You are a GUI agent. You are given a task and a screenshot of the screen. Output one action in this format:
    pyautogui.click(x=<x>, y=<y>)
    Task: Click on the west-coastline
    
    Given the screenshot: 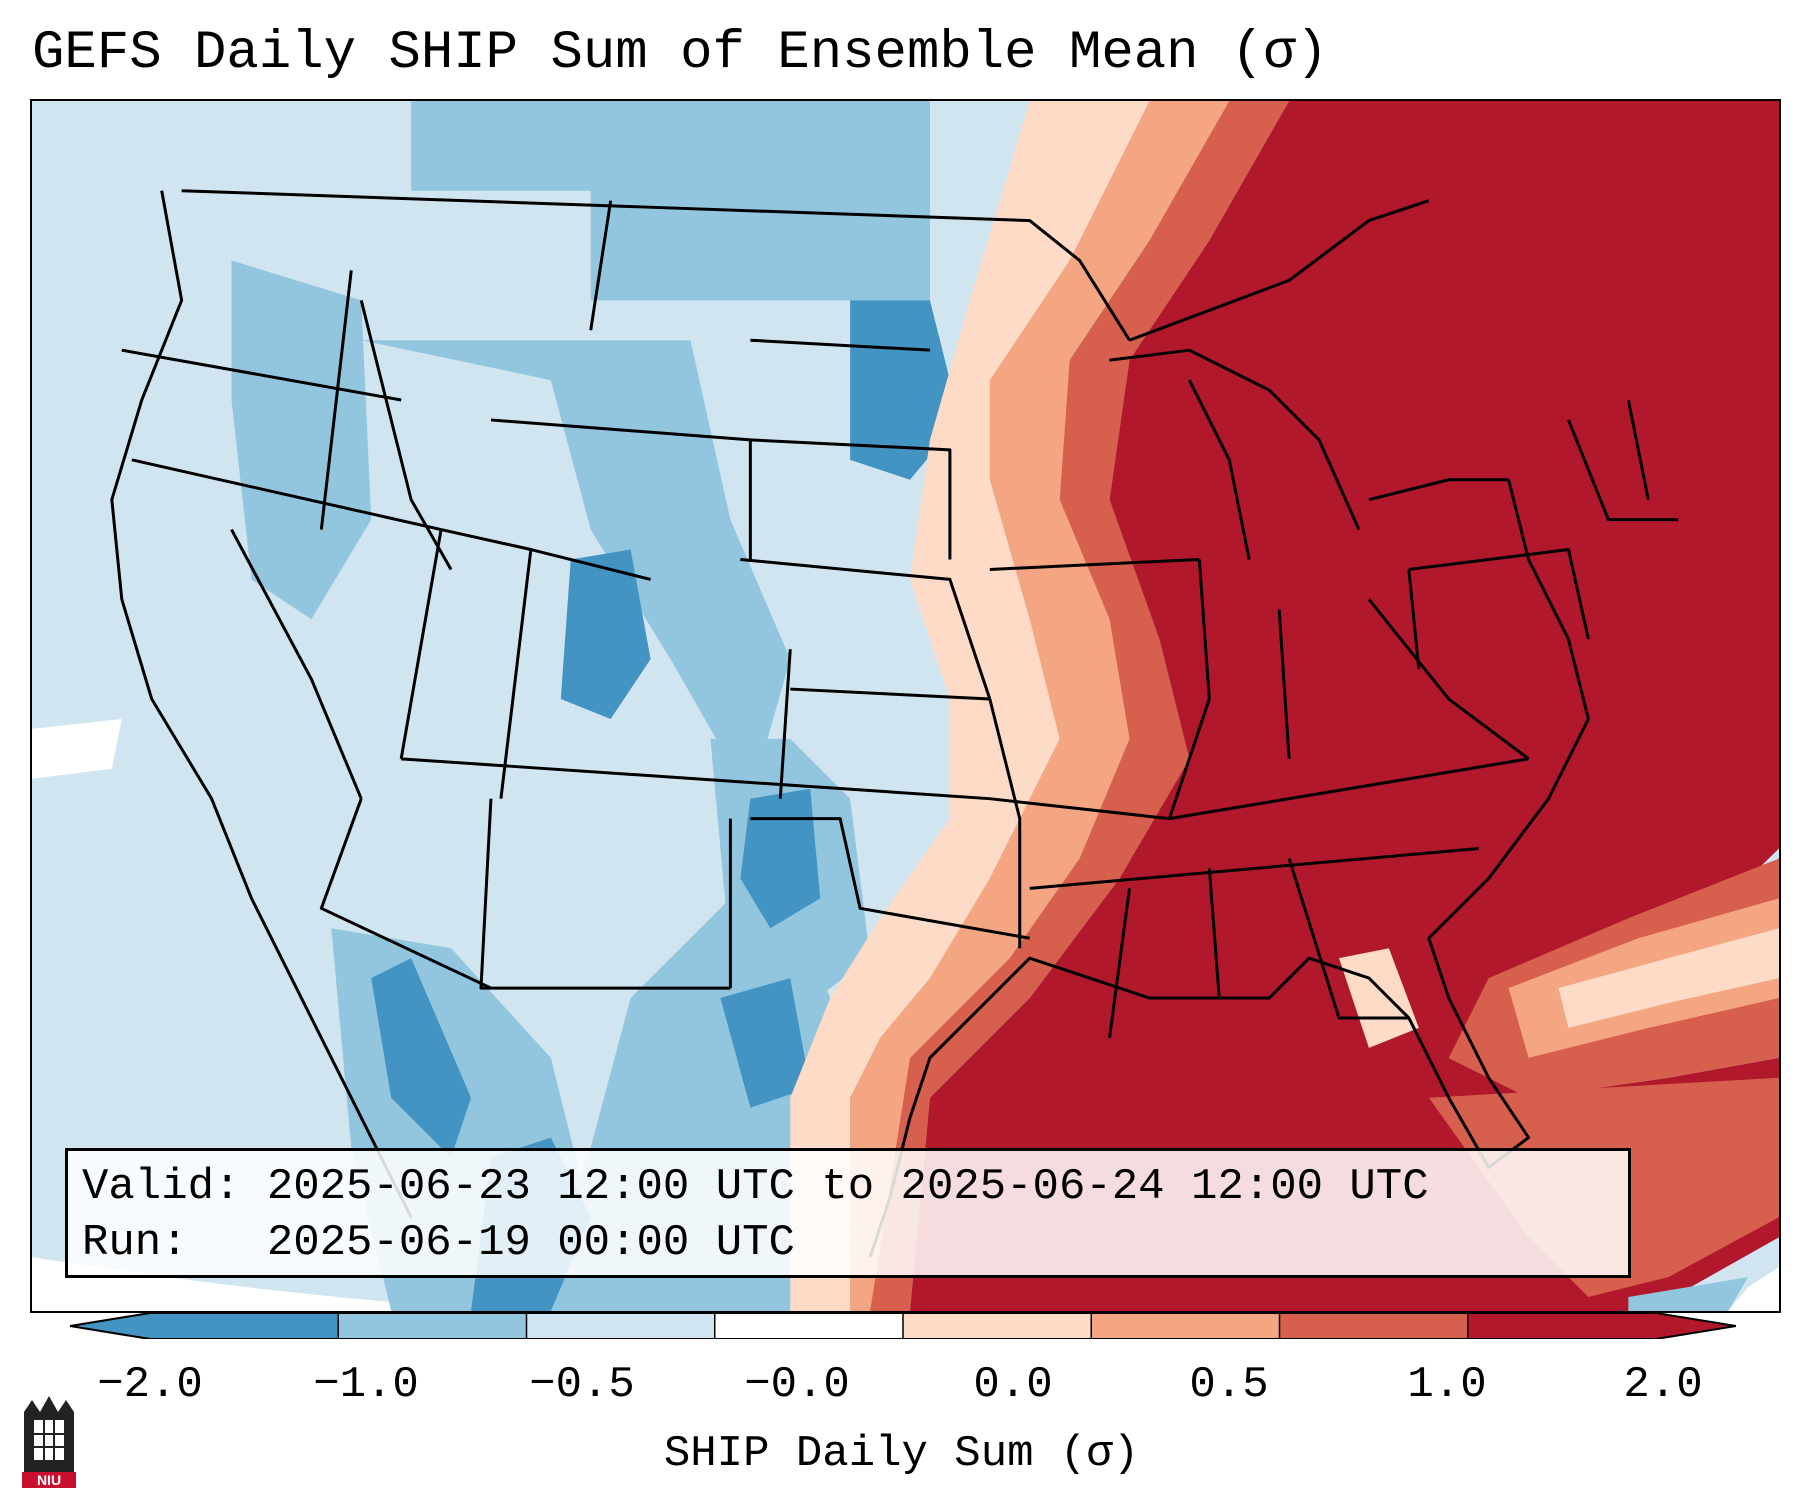 What is the action you would take?
    pyautogui.click(x=261, y=704)
    